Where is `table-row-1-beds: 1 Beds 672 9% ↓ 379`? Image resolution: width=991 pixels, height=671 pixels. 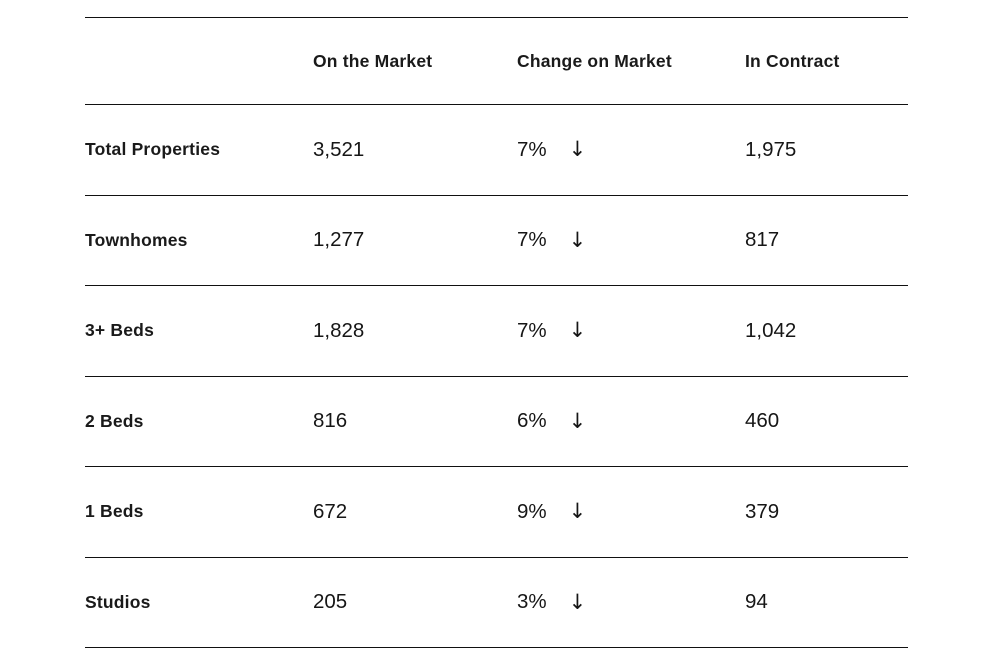 table-row-1-beds: 1 Beds 672 9% ↓ 379 is located at coordinates (496, 511).